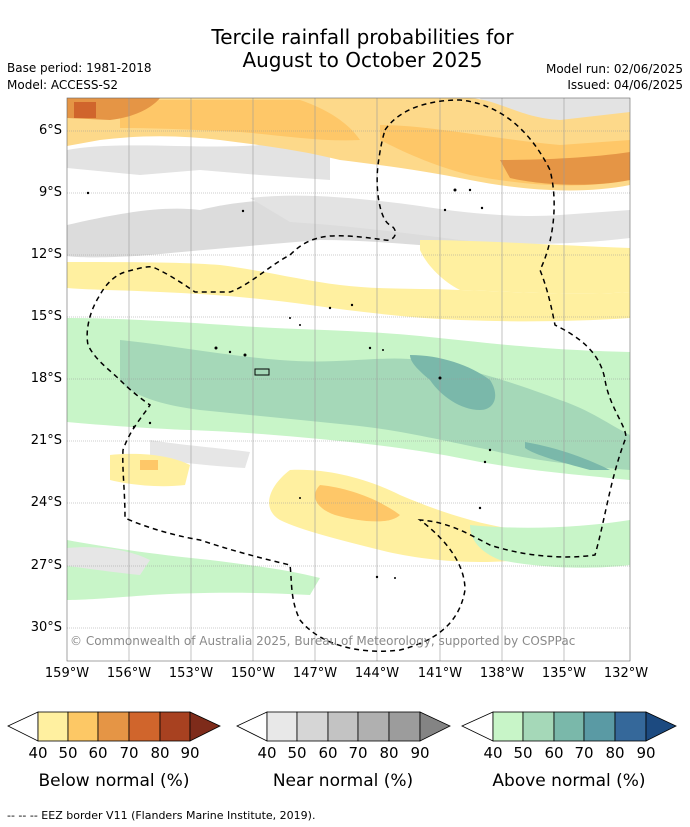 The width and height of the screenshot is (690, 827). Describe the element at coordinates (46, 502) in the screenshot. I see `lat-label: 24°S` at that location.